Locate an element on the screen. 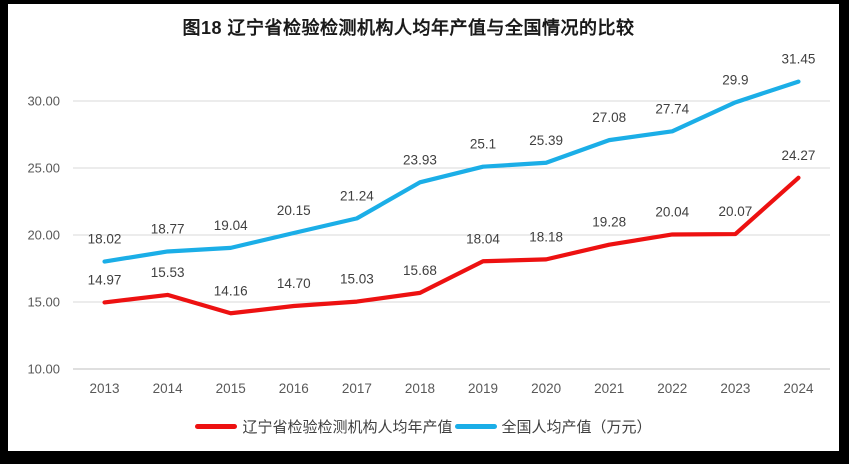  data-label: 14.70 is located at coordinates (294, 283).